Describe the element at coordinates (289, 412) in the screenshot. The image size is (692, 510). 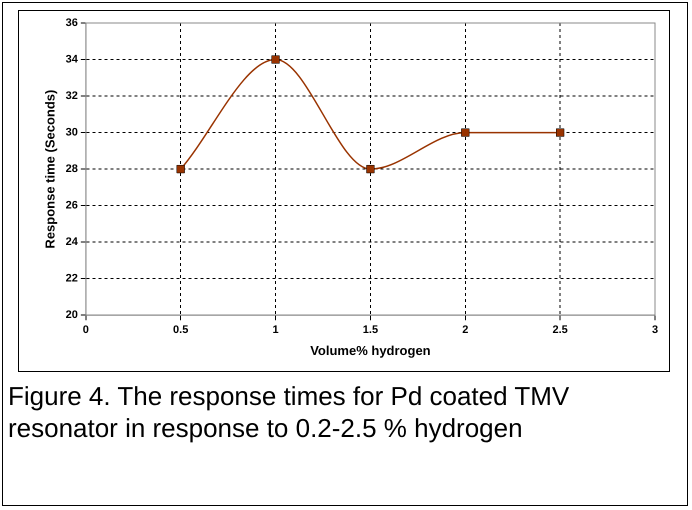
I see `caption: Figure 4. The response times for Pd coated TMV resonator in response to 0.2-2.5 % hydrogen` at that location.